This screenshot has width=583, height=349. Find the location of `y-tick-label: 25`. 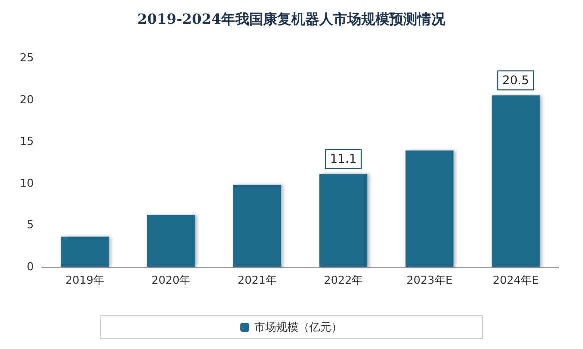

y-tick-label: 25 is located at coordinates (27, 58).